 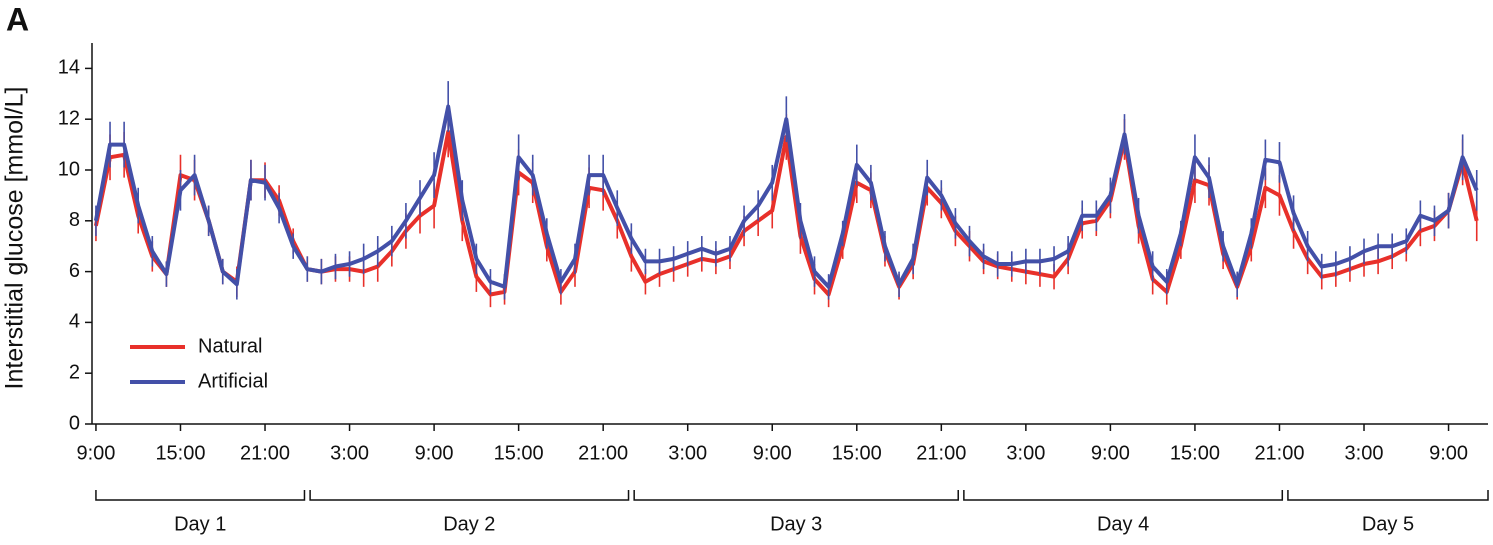 What do you see at coordinates (69, 118) in the screenshot?
I see `y-tick-label: 12` at bounding box center [69, 118].